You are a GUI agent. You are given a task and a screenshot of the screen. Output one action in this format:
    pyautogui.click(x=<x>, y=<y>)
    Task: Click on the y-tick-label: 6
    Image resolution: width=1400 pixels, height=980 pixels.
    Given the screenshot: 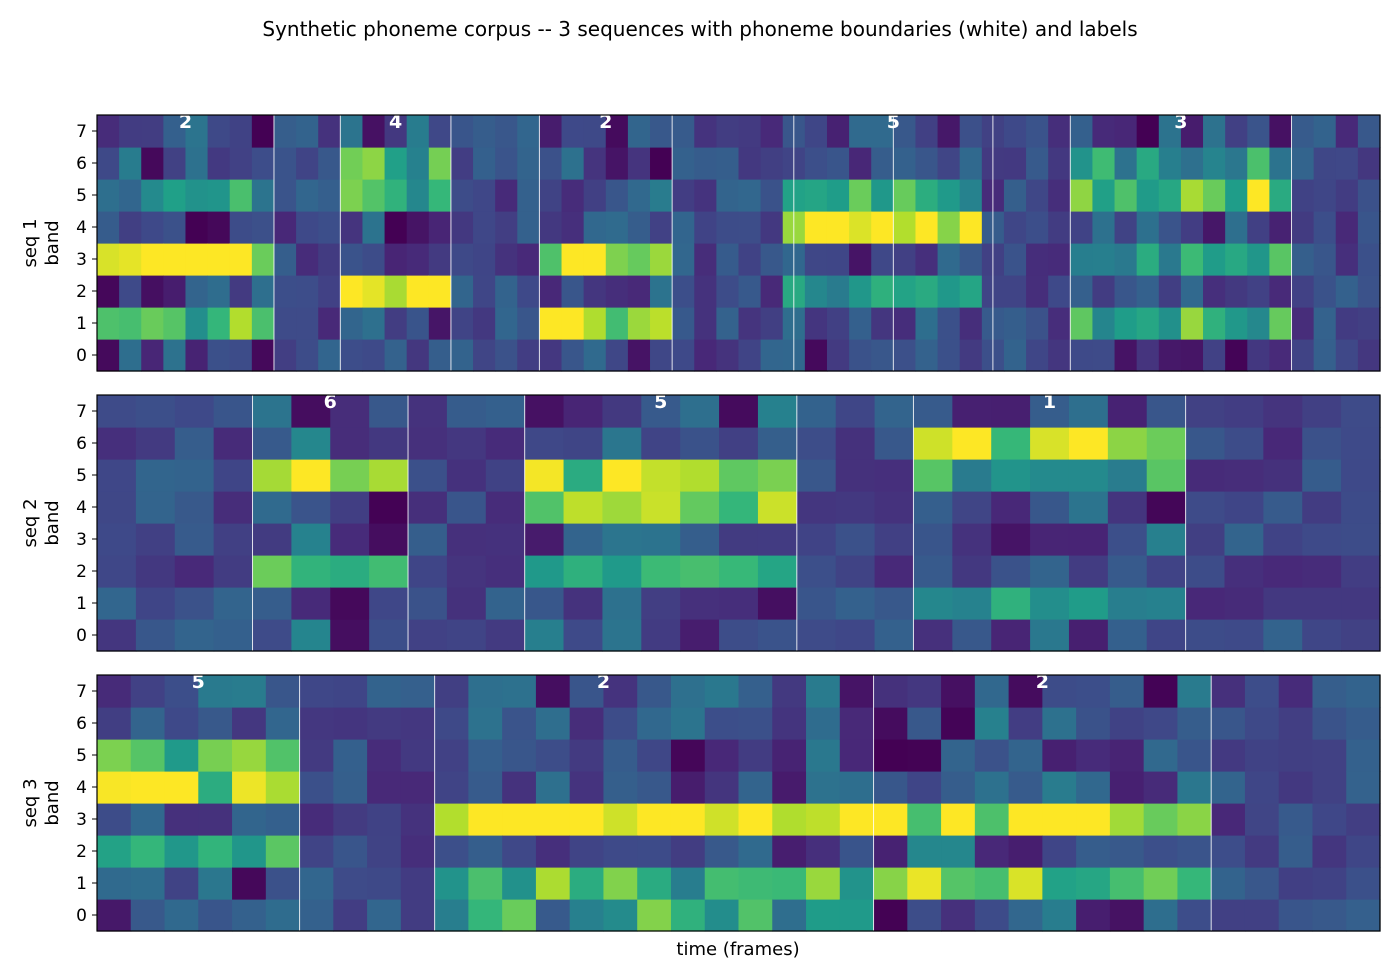 What is the action you would take?
    pyautogui.click(x=81, y=444)
    